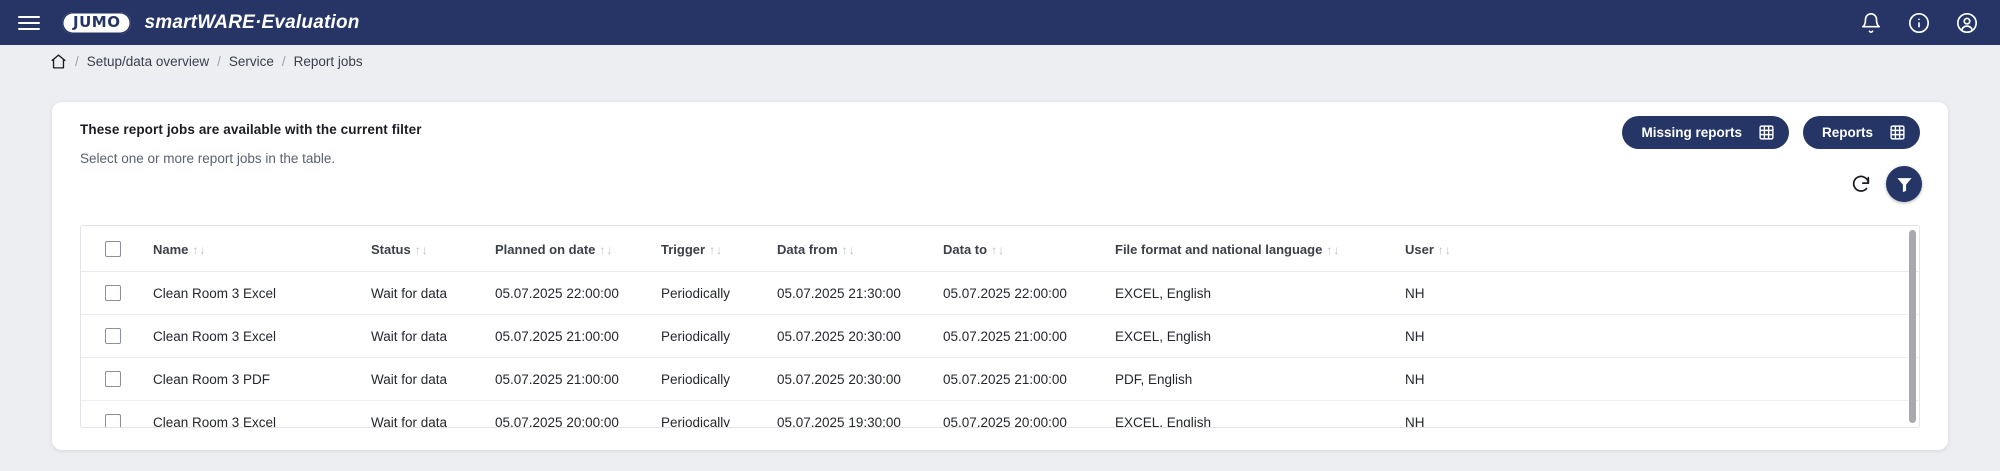  I want to click on breadcrumb-item-service: Service, so click(251, 61).